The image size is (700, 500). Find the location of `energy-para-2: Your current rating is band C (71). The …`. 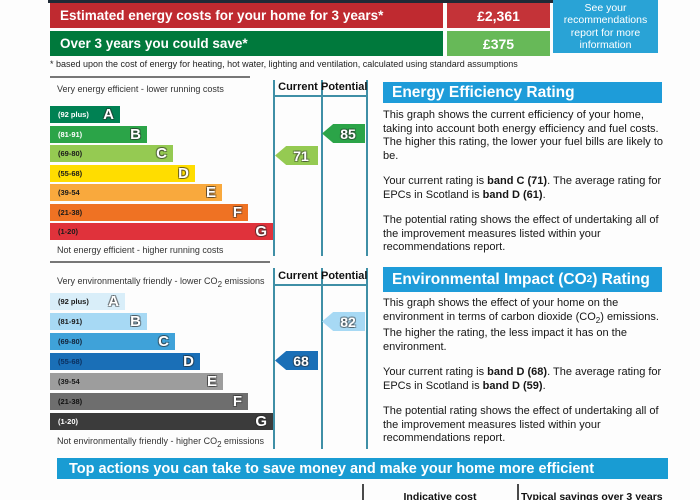

energy-para-2: Your current rating is band C (71). The … is located at coordinates (522, 188).